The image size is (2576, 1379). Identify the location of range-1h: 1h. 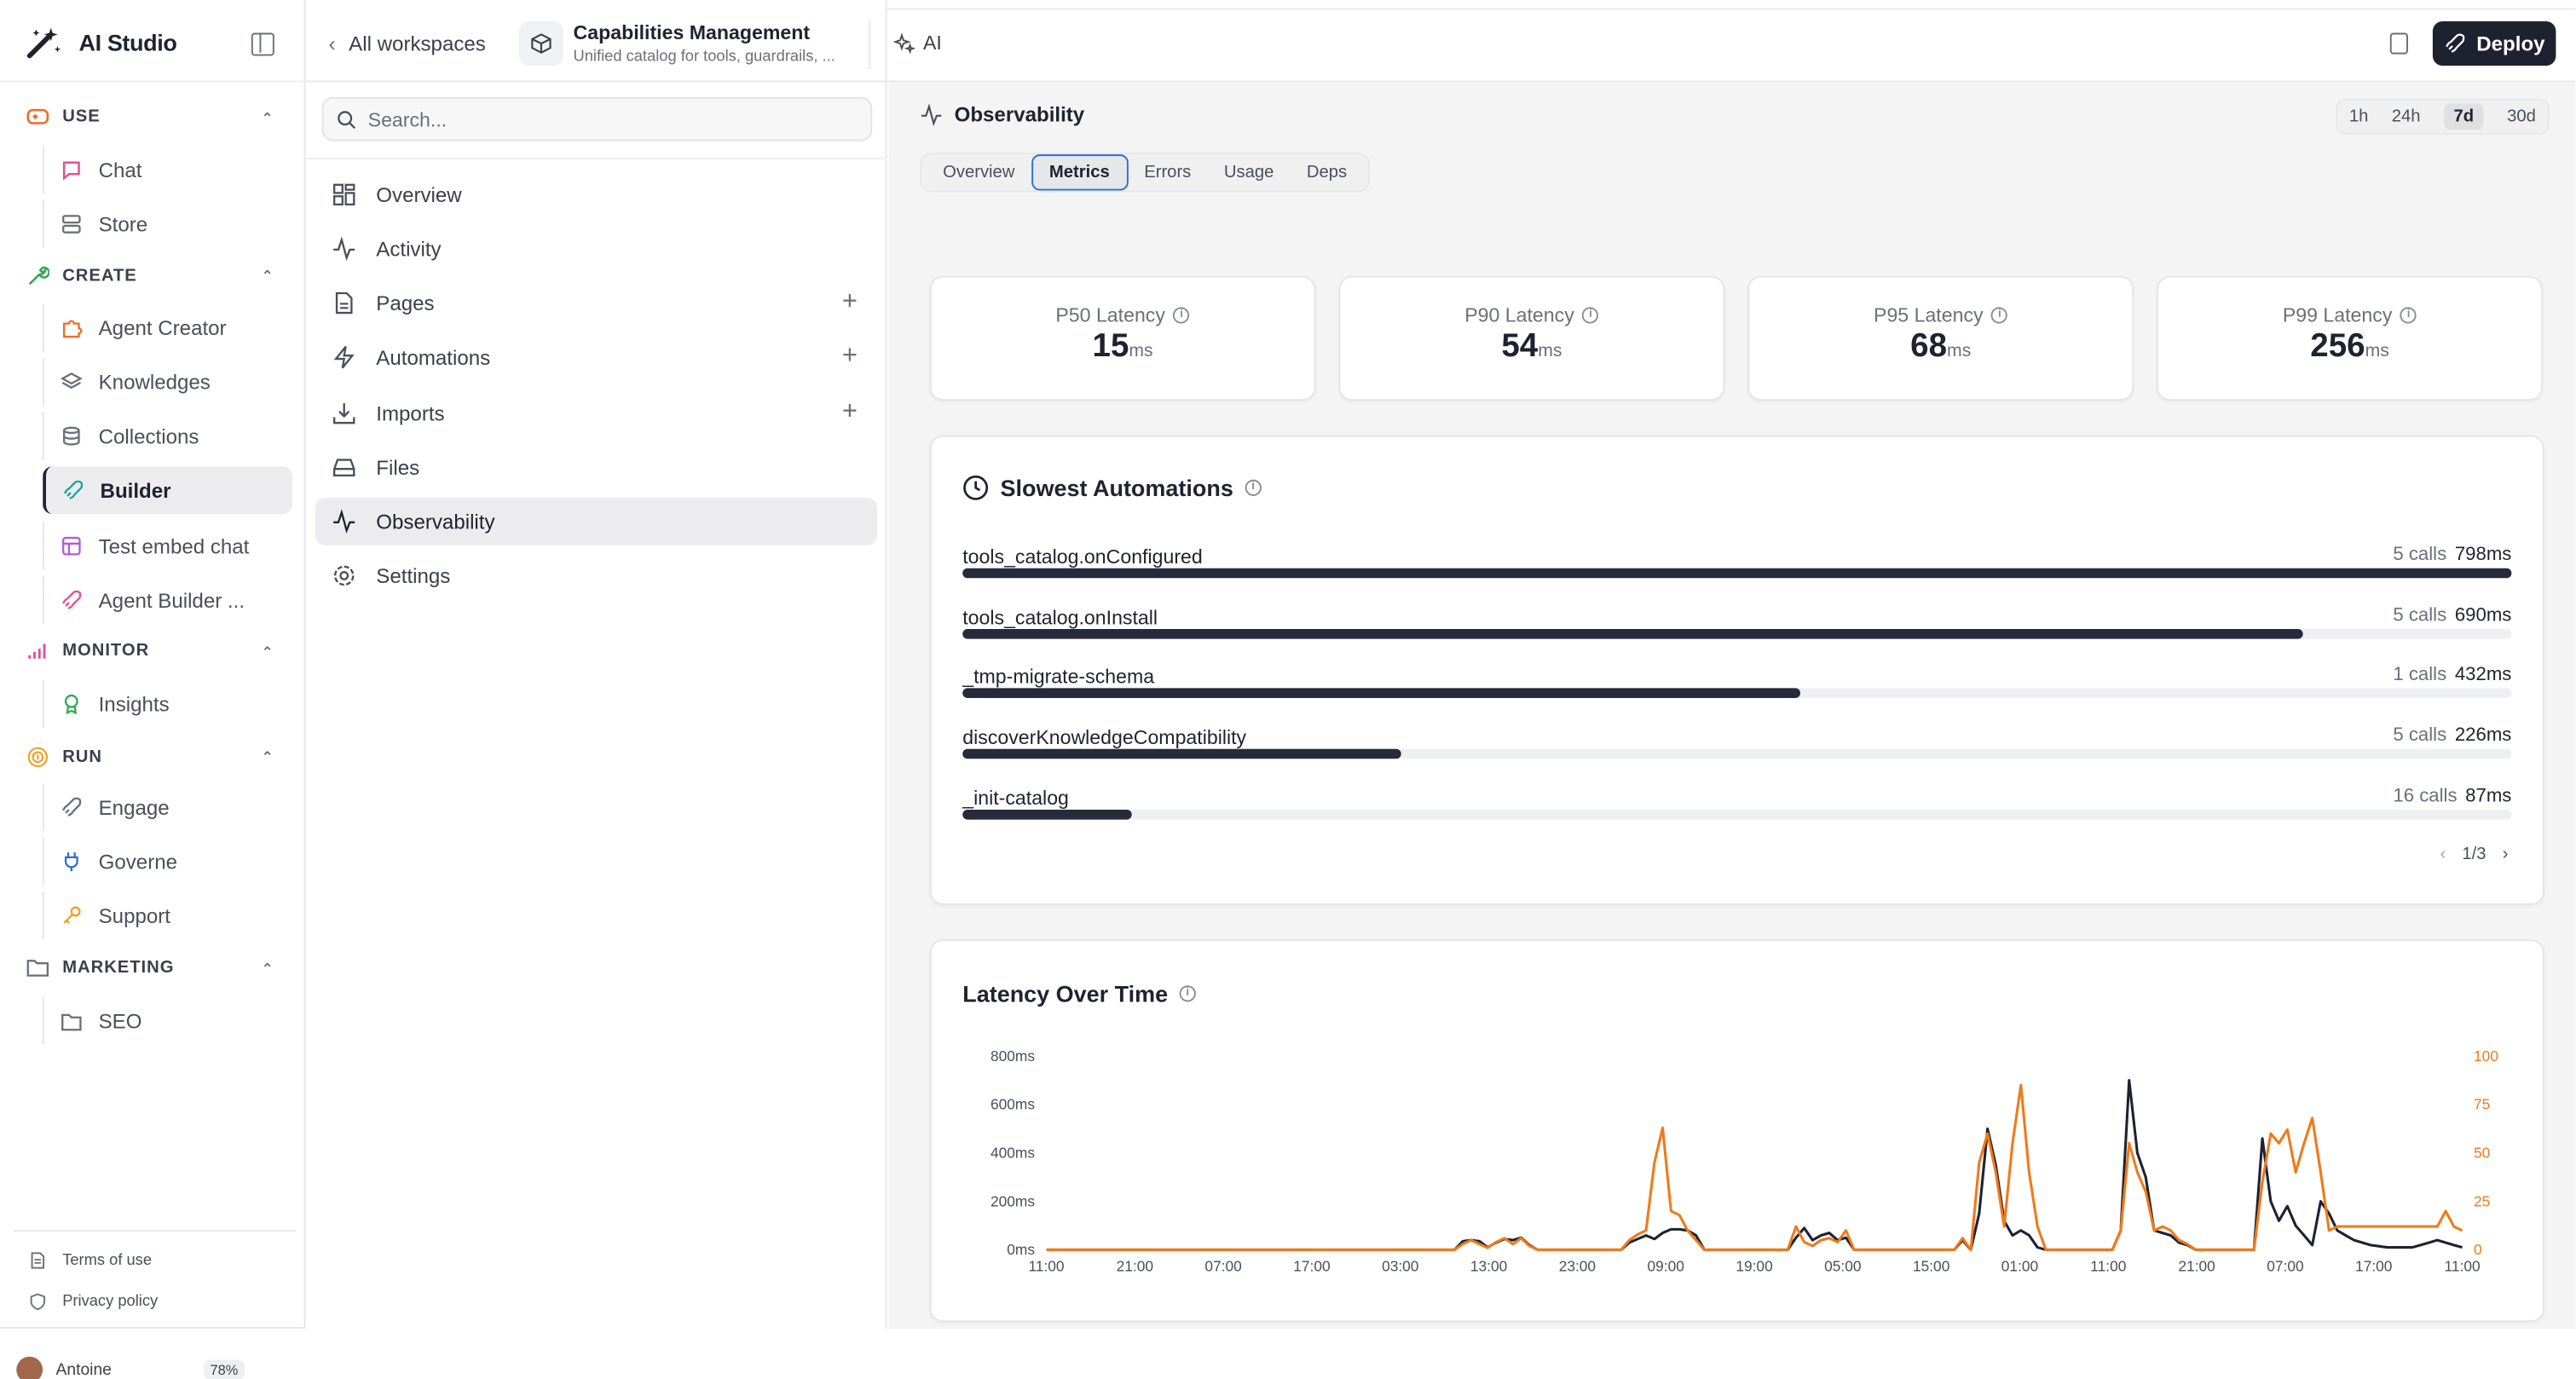
(2358, 117).